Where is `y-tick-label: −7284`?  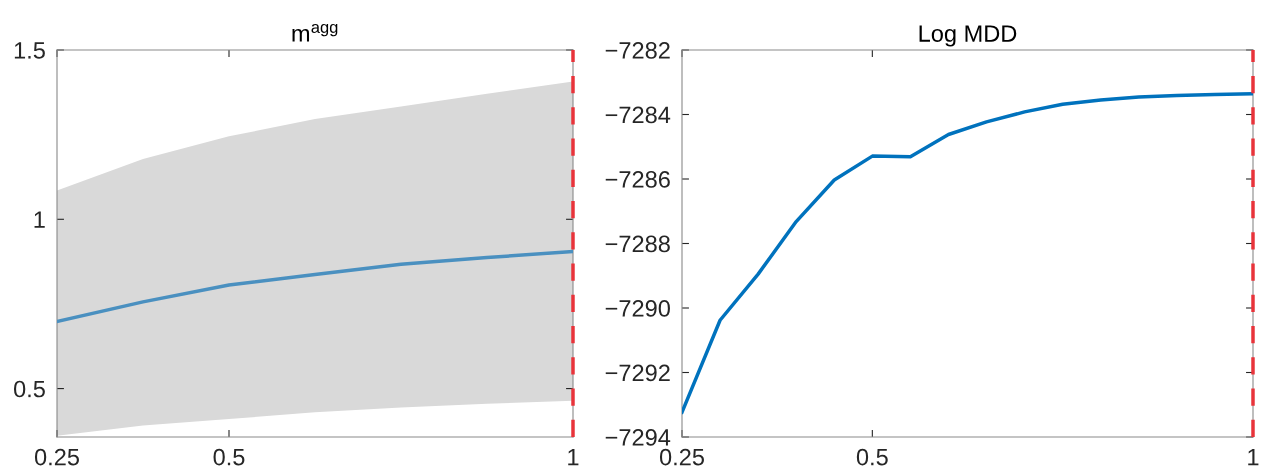
y-tick-label: −7284 is located at coordinates (638, 115).